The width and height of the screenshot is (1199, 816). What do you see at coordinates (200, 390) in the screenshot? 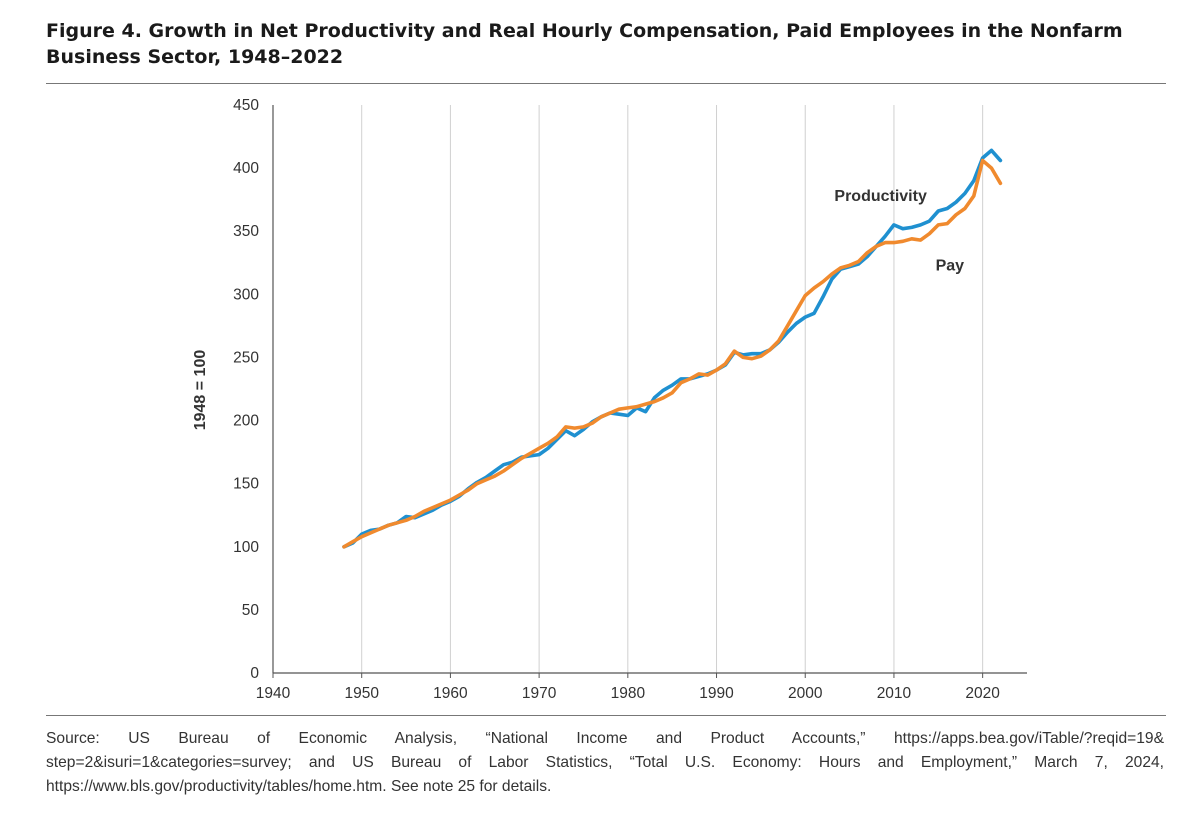
I see `y-axis-label: 1948 = 100` at bounding box center [200, 390].